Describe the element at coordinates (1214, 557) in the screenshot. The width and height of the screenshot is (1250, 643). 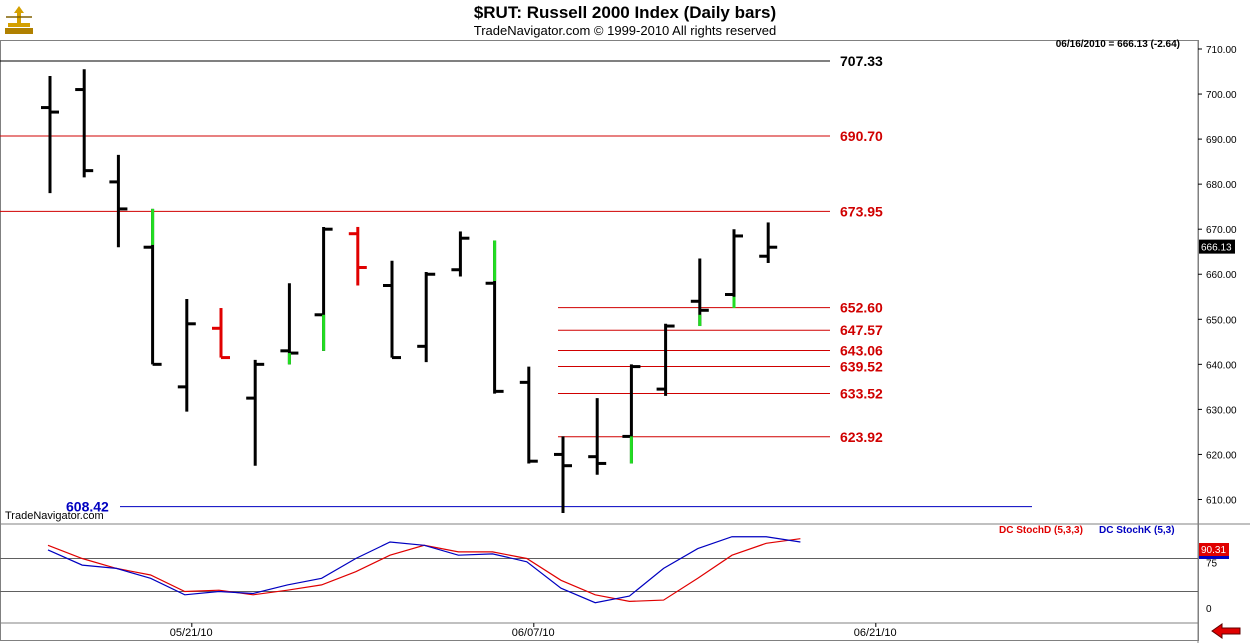
I see `ind-value-tag-k` at that location.